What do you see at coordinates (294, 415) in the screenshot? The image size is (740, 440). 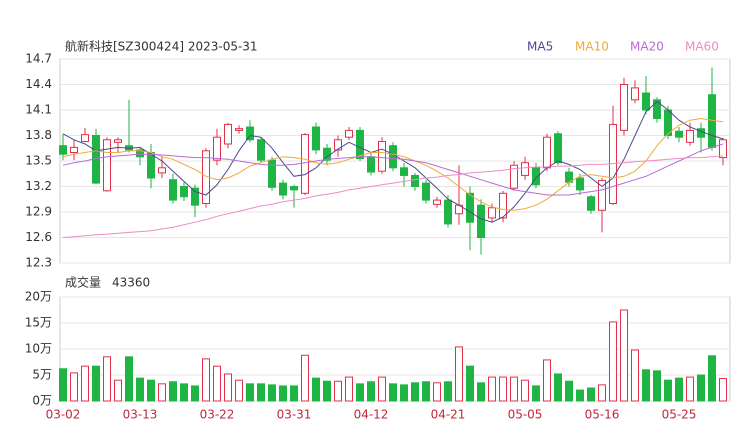 I see `x-tick-label: 03-31` at bounding box center [294, 415].